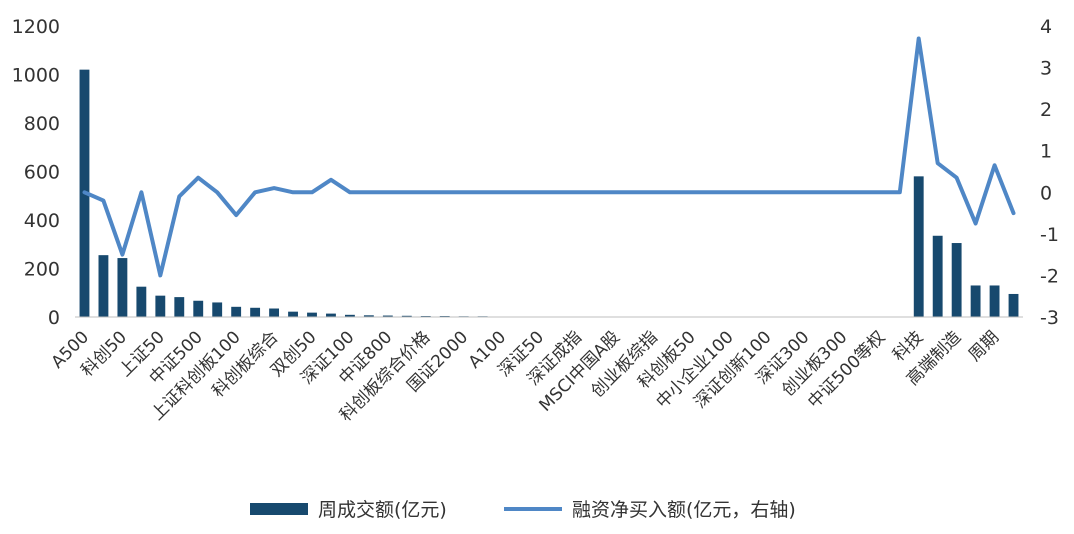  What do you see at coordinates (42, 173) in the screenshot?
I see `y-left-tick-label: 600` at bounding box center [42, 173].